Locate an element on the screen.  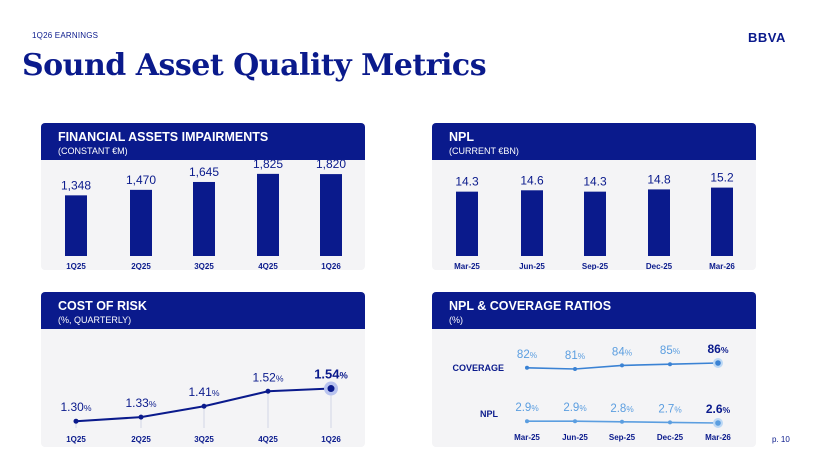
cost-of-risk-header: COST OF RISK (%, QUARTERLY) is located at coordinates (203, 310).